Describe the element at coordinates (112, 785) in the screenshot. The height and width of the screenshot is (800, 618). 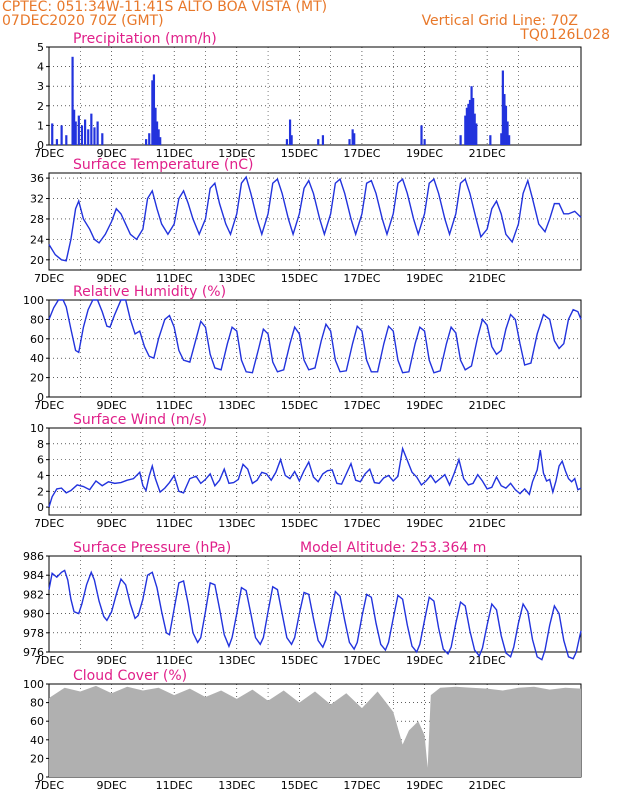
I see `cloud-xtick-label: 9DEC` at that location.